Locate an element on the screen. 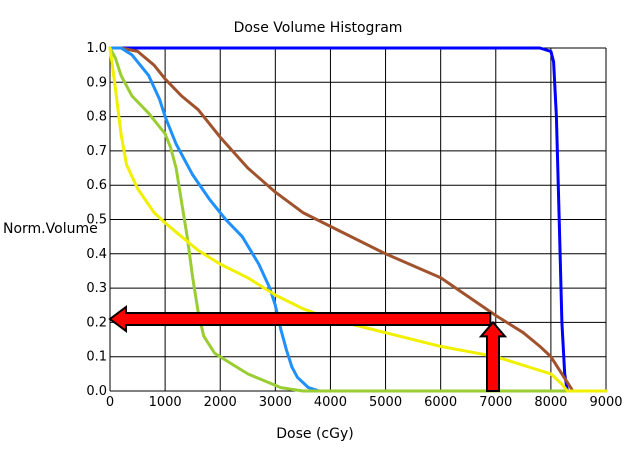  y-tick-label: 1.0 is located at coordinates (96, 48).